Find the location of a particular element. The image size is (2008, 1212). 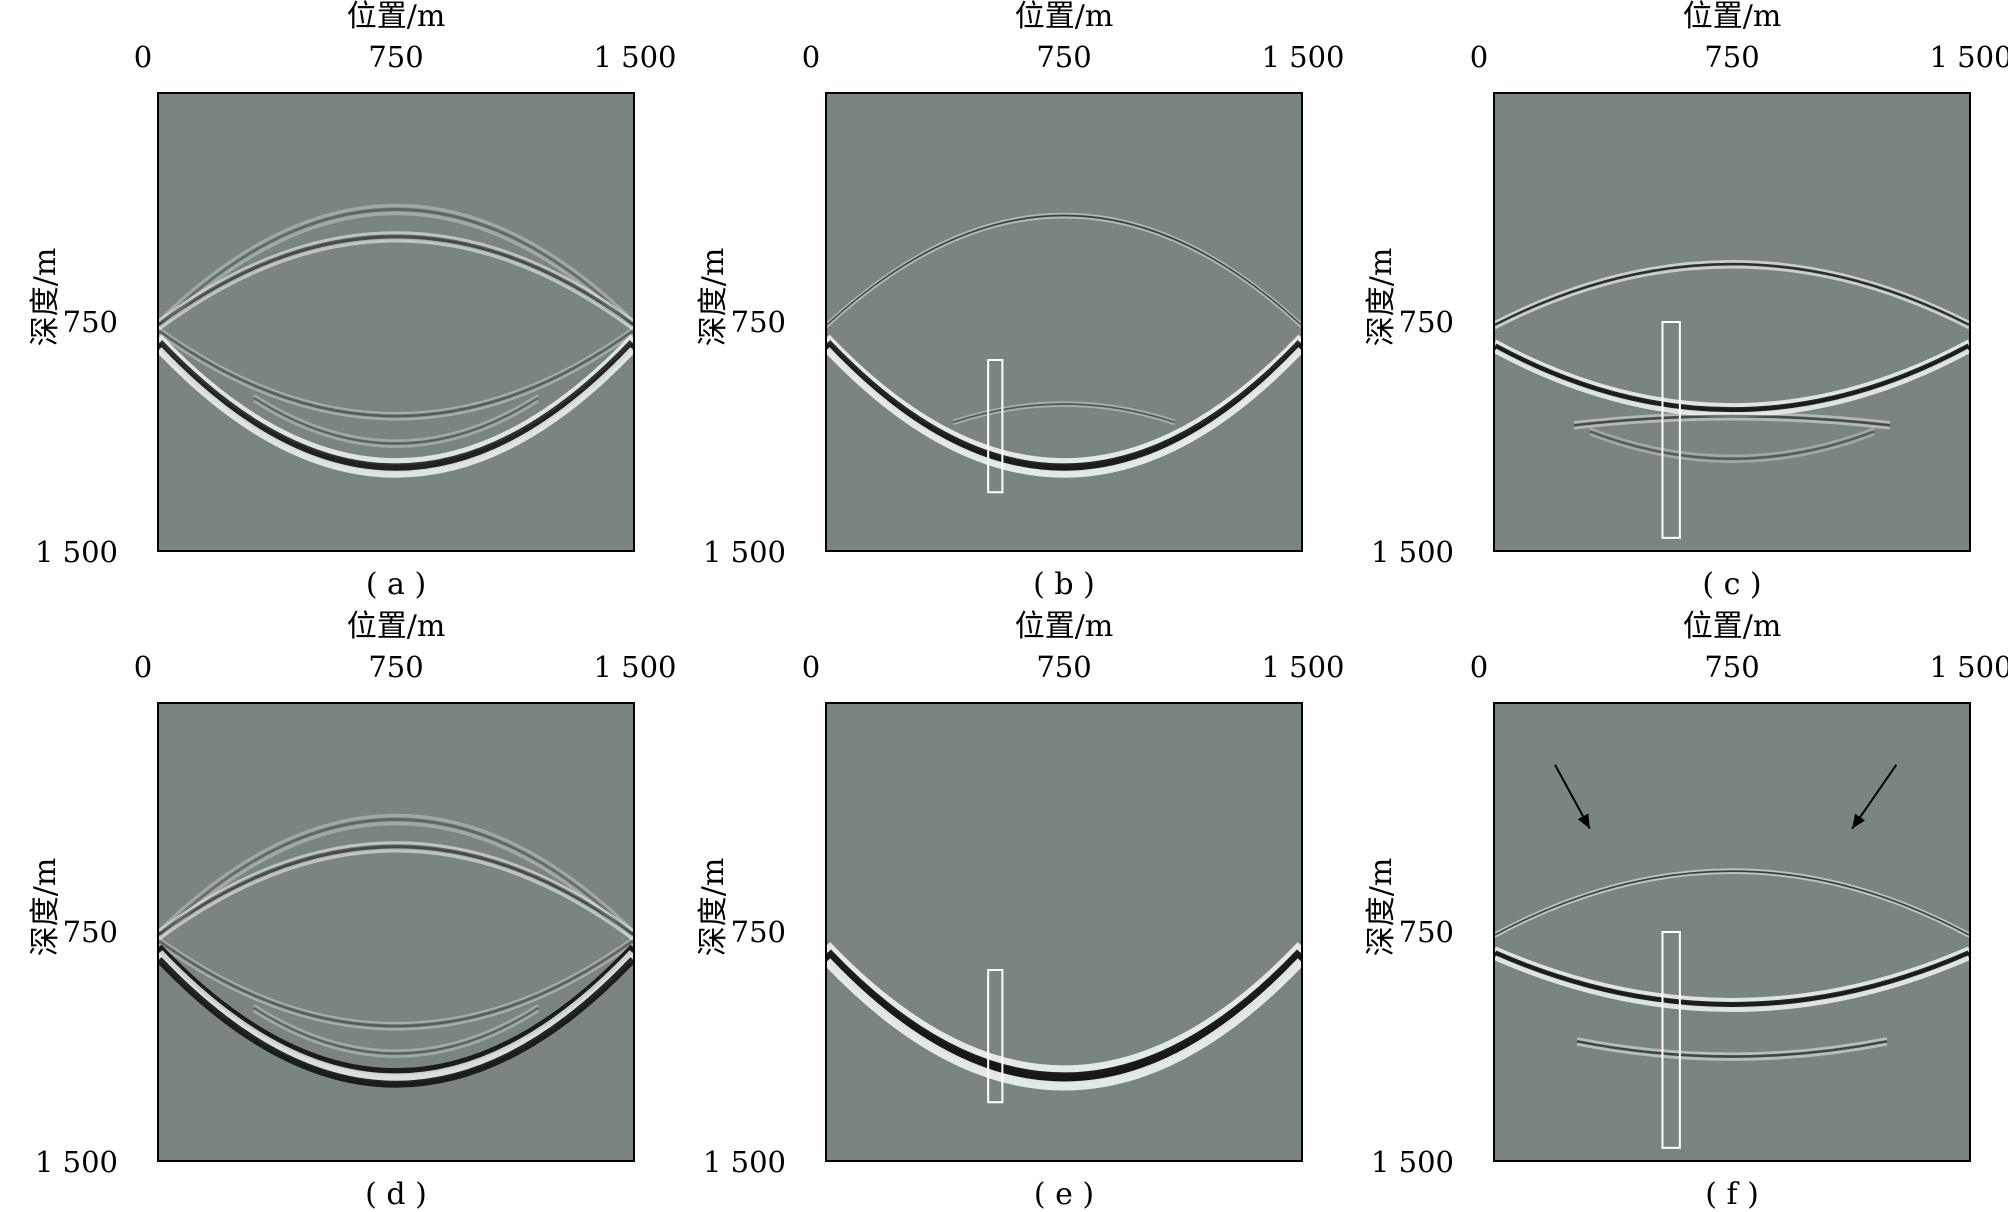

panel-caption: ( f ) is located at coordinates (1732, 1194).